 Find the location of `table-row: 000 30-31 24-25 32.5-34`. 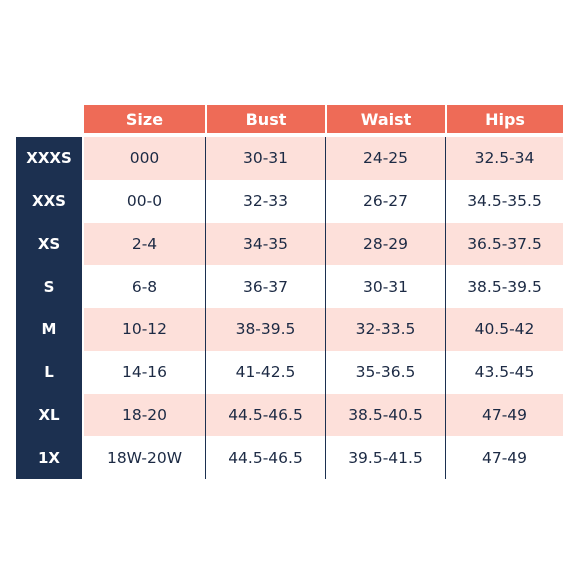

table-row: 000 30-31 24-25 32.5-34 is located at coordinates (323, 158).